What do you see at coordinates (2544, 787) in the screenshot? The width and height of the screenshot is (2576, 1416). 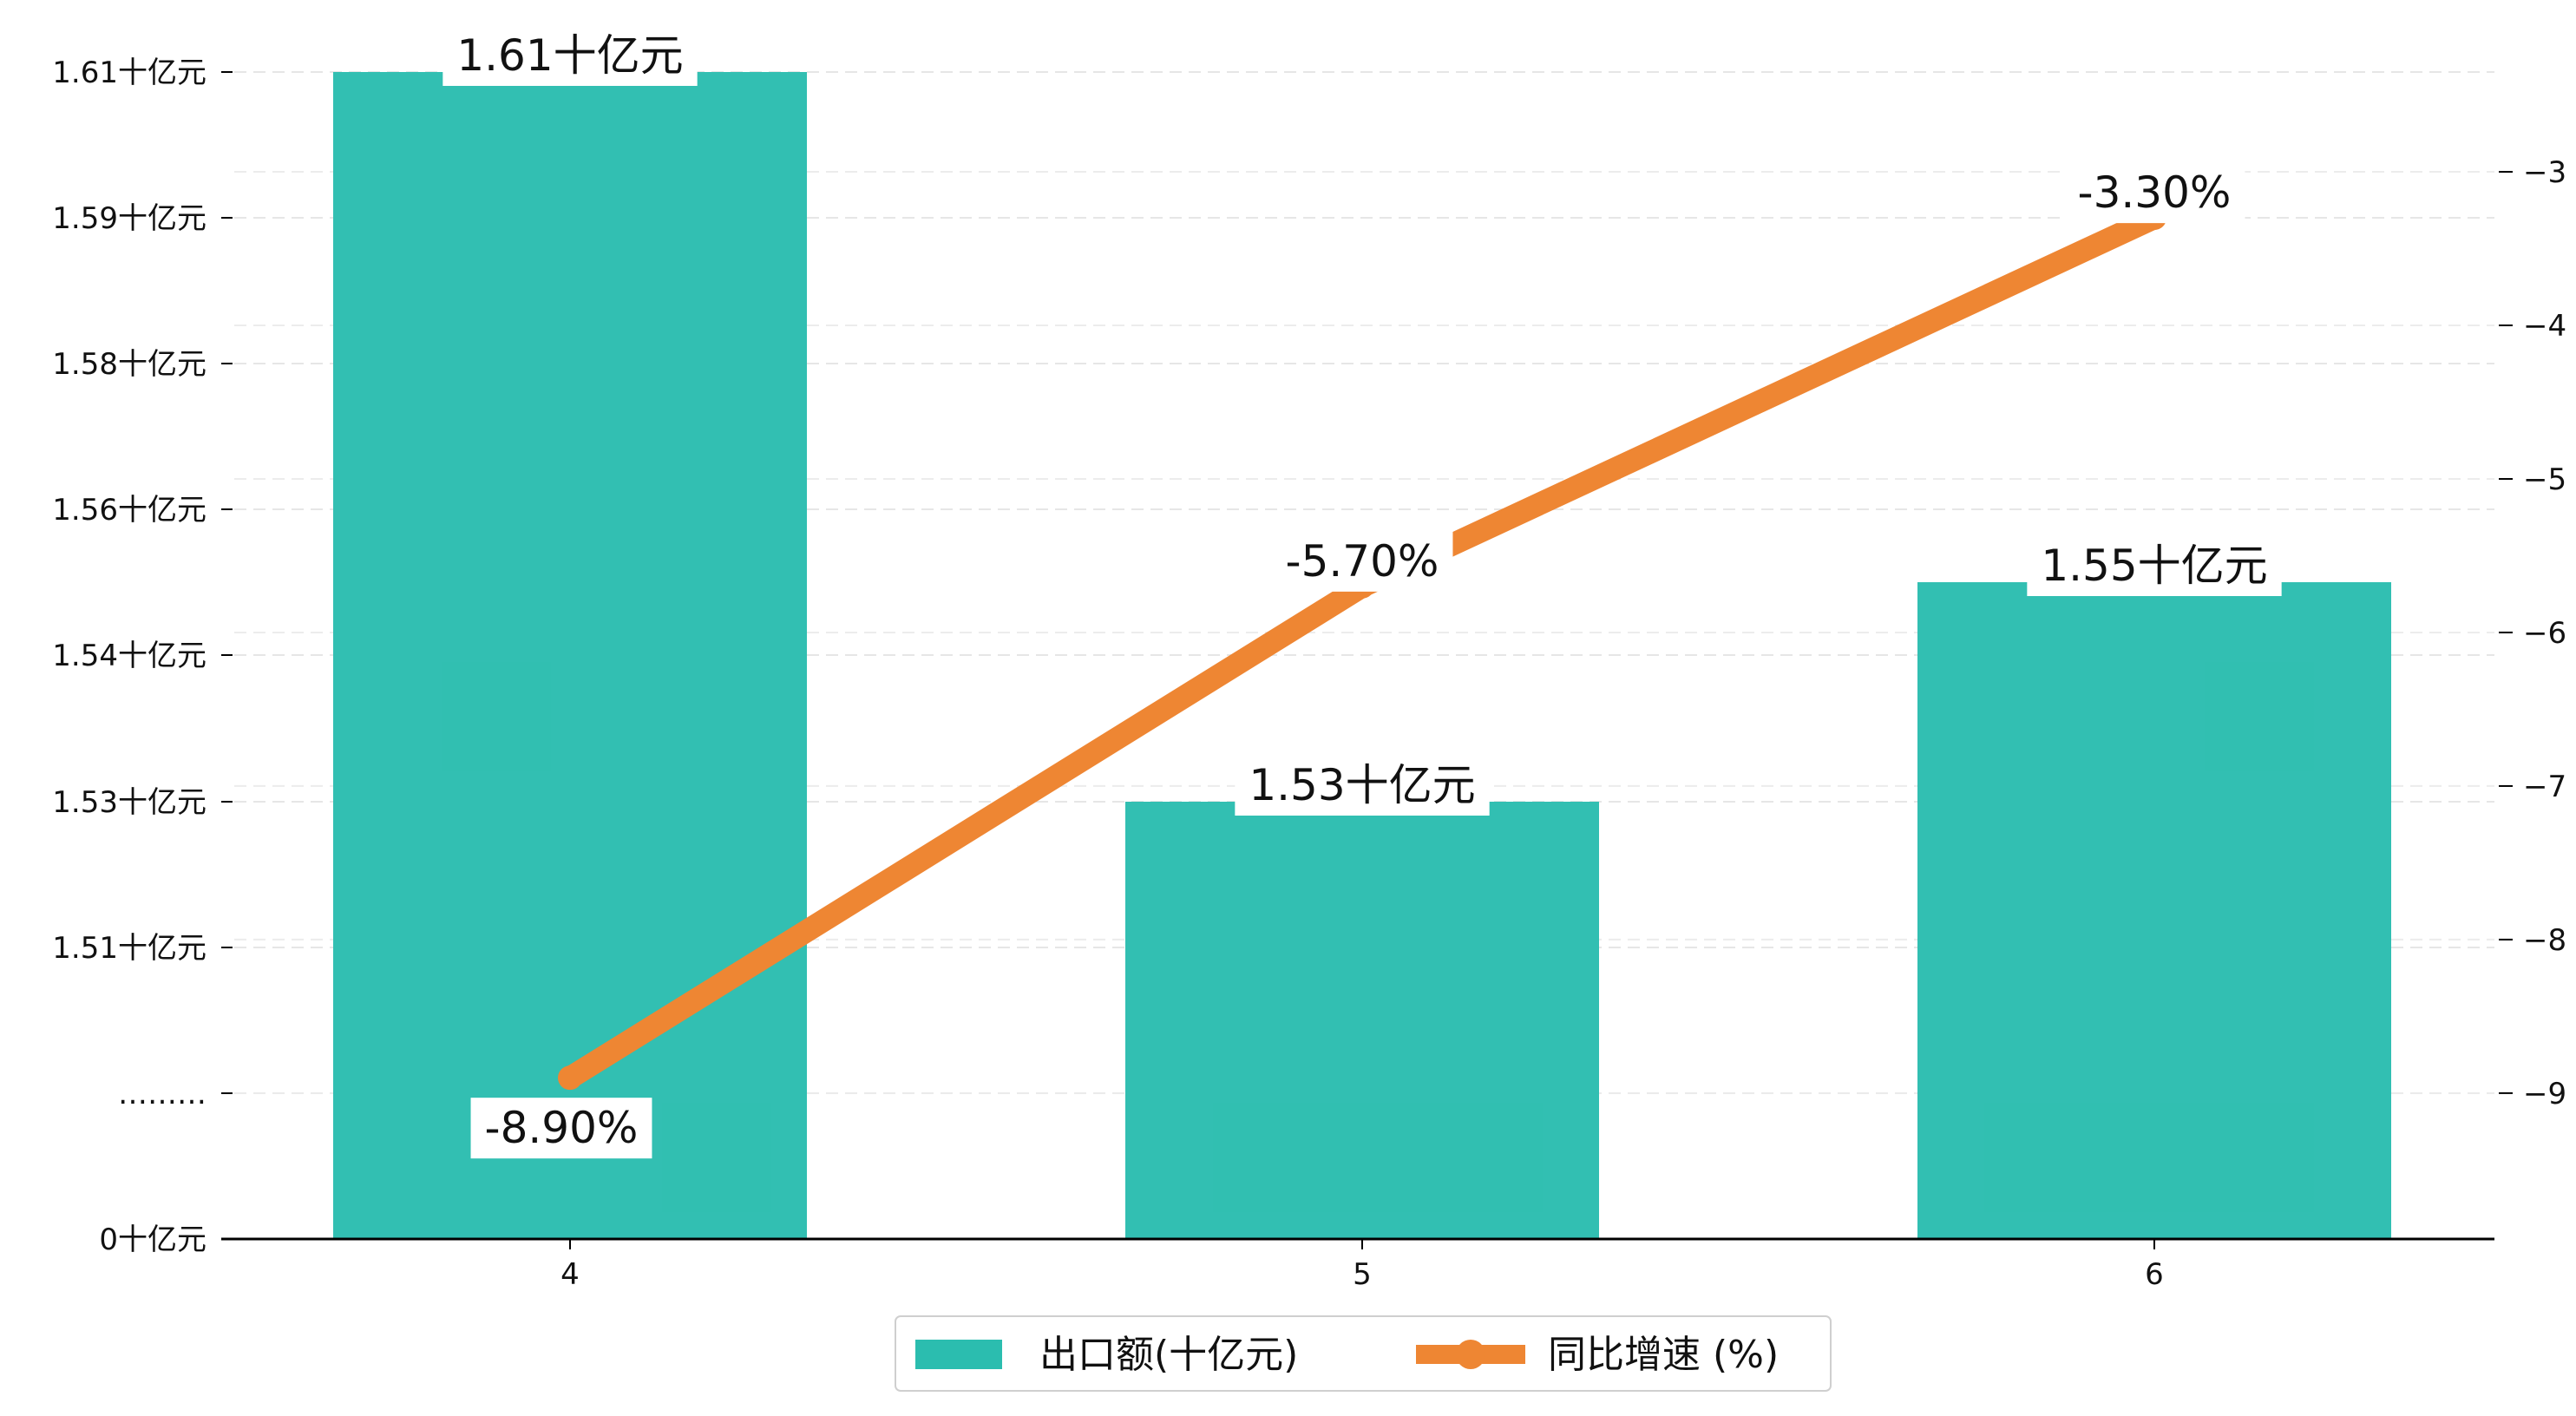 I see `right-tick-label: −7` at bounding box center [2544, 787].